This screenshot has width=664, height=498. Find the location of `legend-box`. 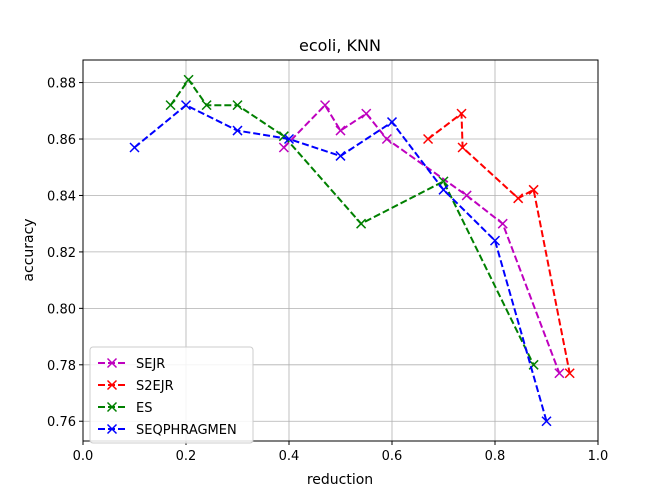

legend-box is located at coordinates (171, 395).